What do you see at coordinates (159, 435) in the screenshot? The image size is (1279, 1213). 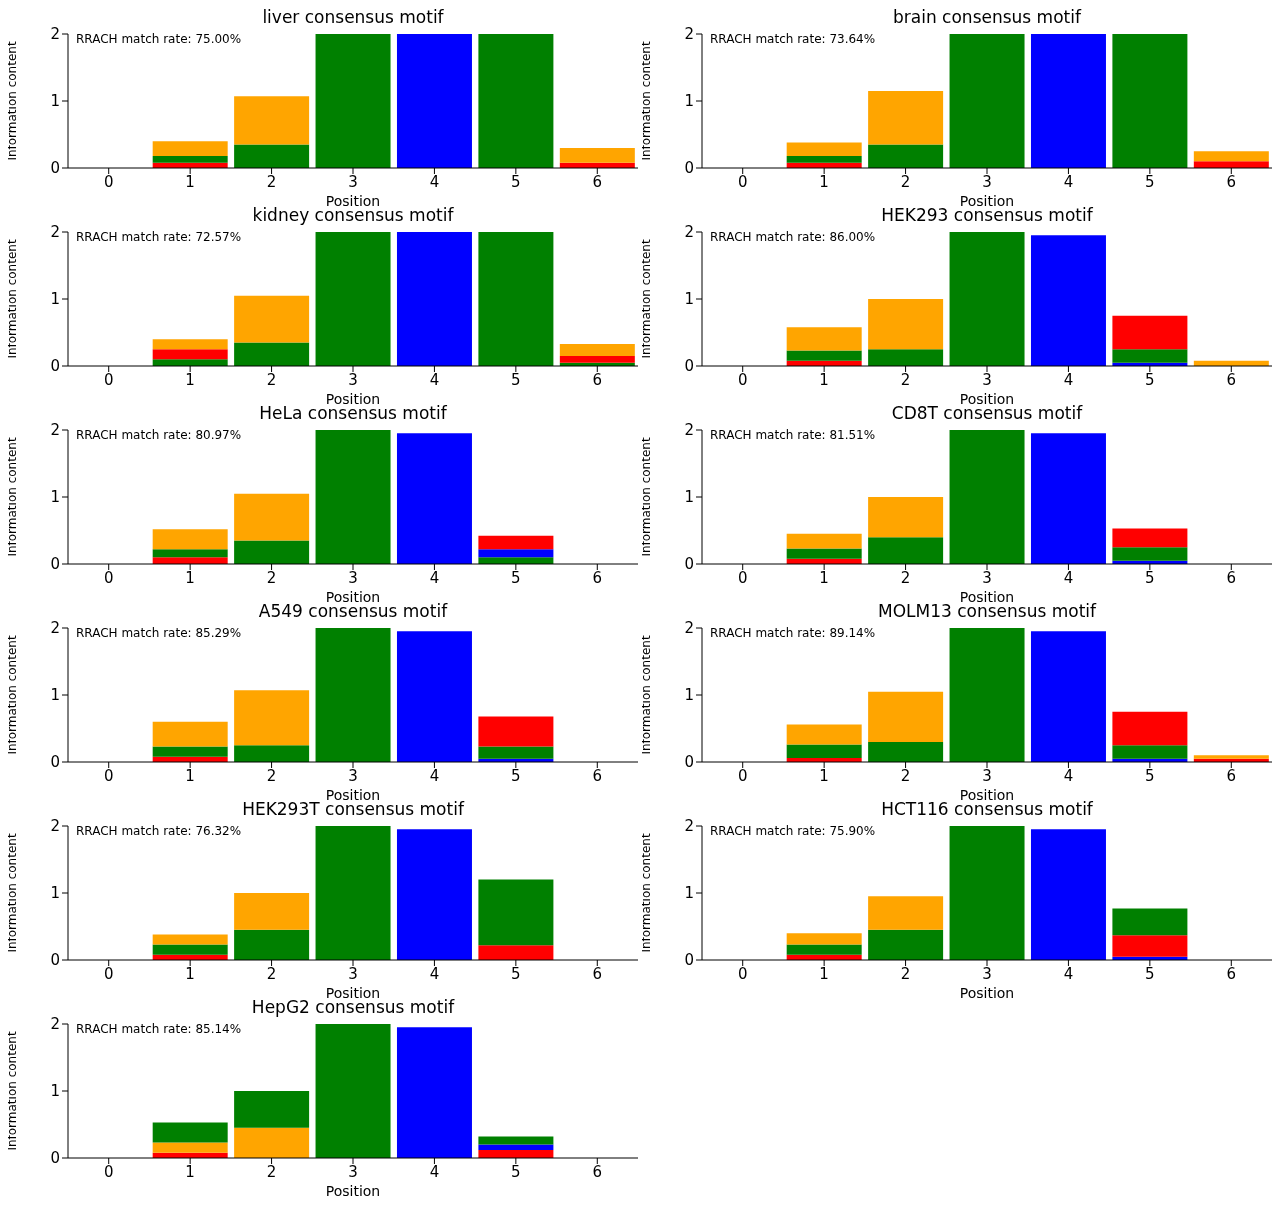 I see `annotation: RRACH match rate: 80.97%` at bounding box center [159, 435].